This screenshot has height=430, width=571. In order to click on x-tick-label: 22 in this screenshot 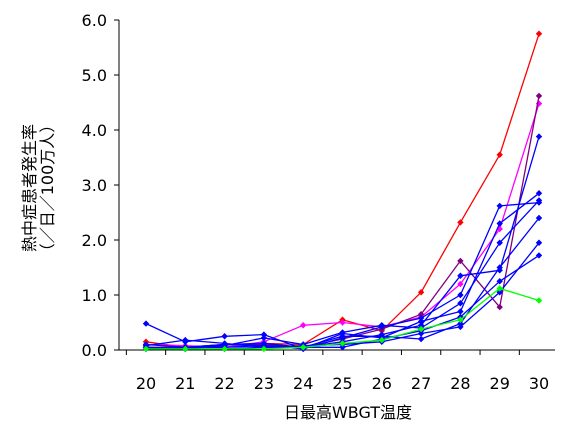, I will do `click(224, 383)`.